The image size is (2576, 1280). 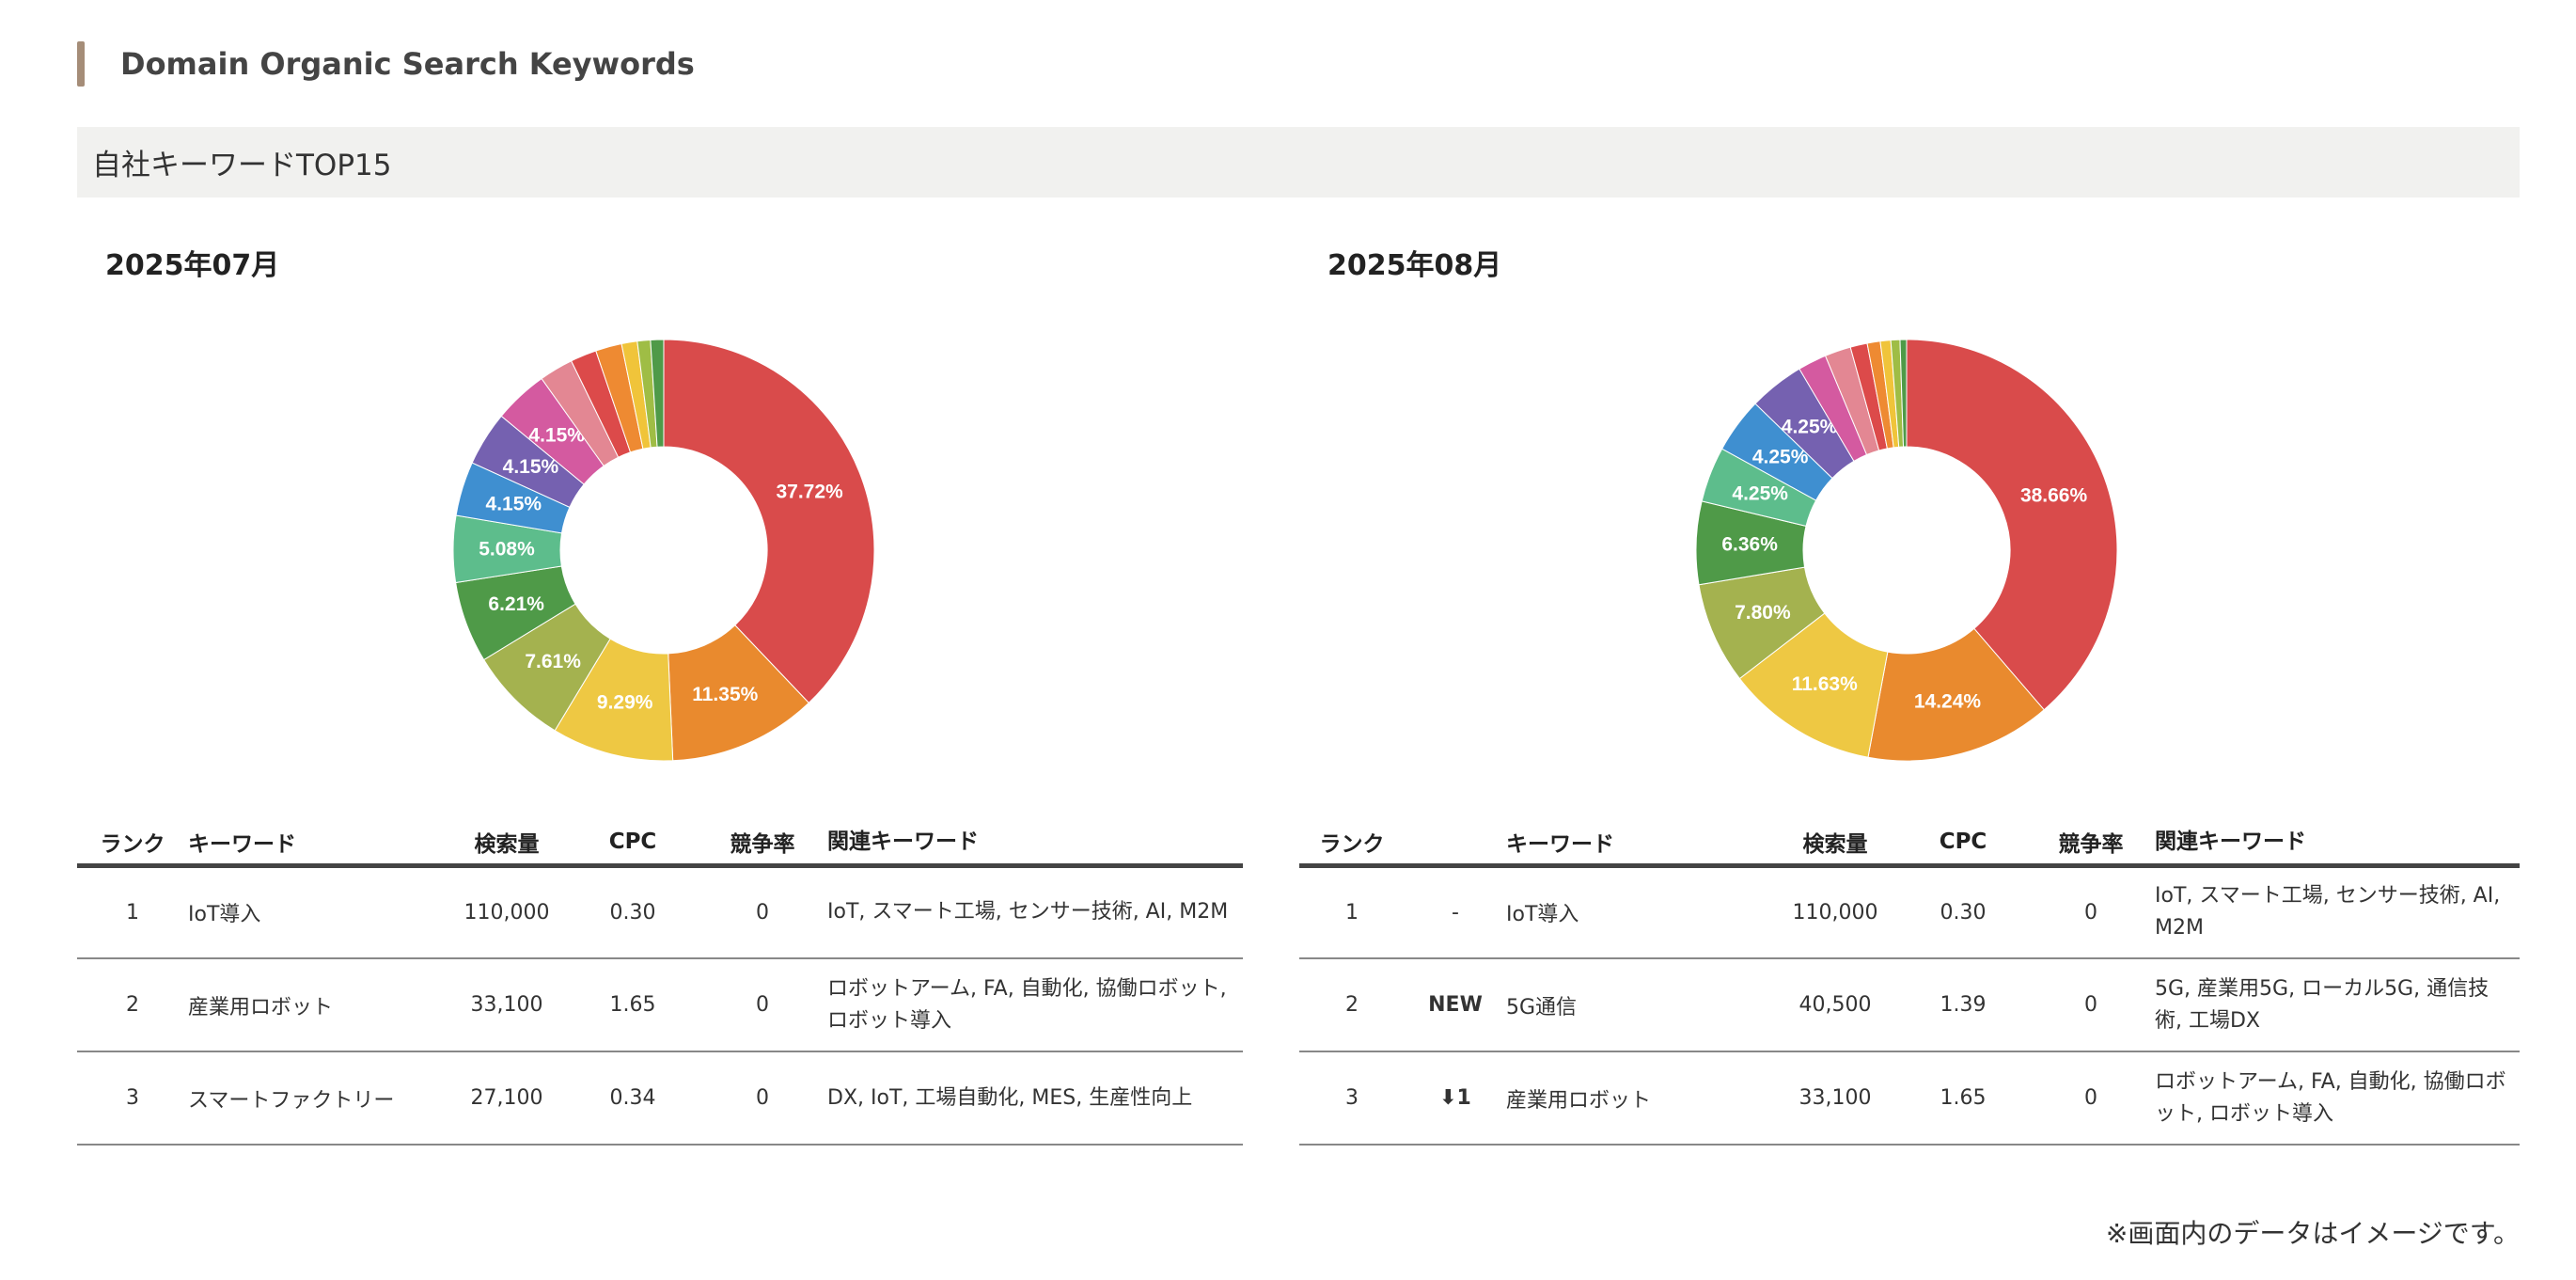 What do you see at coordinates (1760, 493) in the screenshot?
I see `slice-label-6: 4.25%` at bounding box center [1760, 493].